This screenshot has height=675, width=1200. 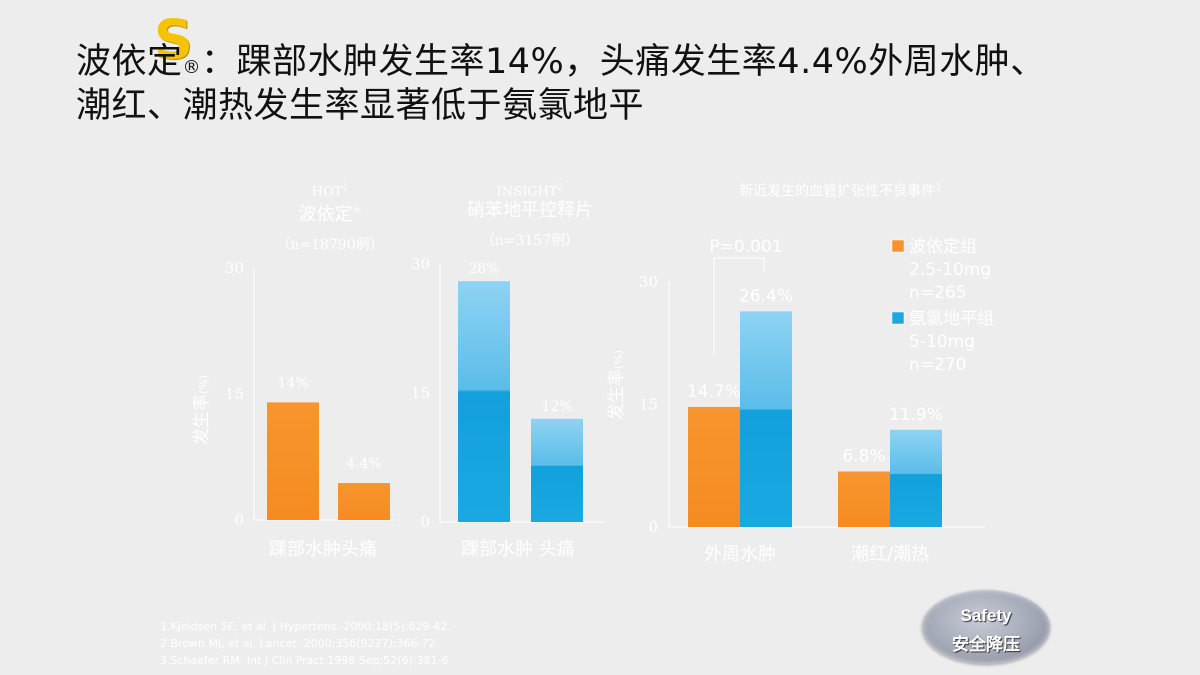 I want to click on legend-series-dose: 2.5-10mg, so click(x=950, y=270).